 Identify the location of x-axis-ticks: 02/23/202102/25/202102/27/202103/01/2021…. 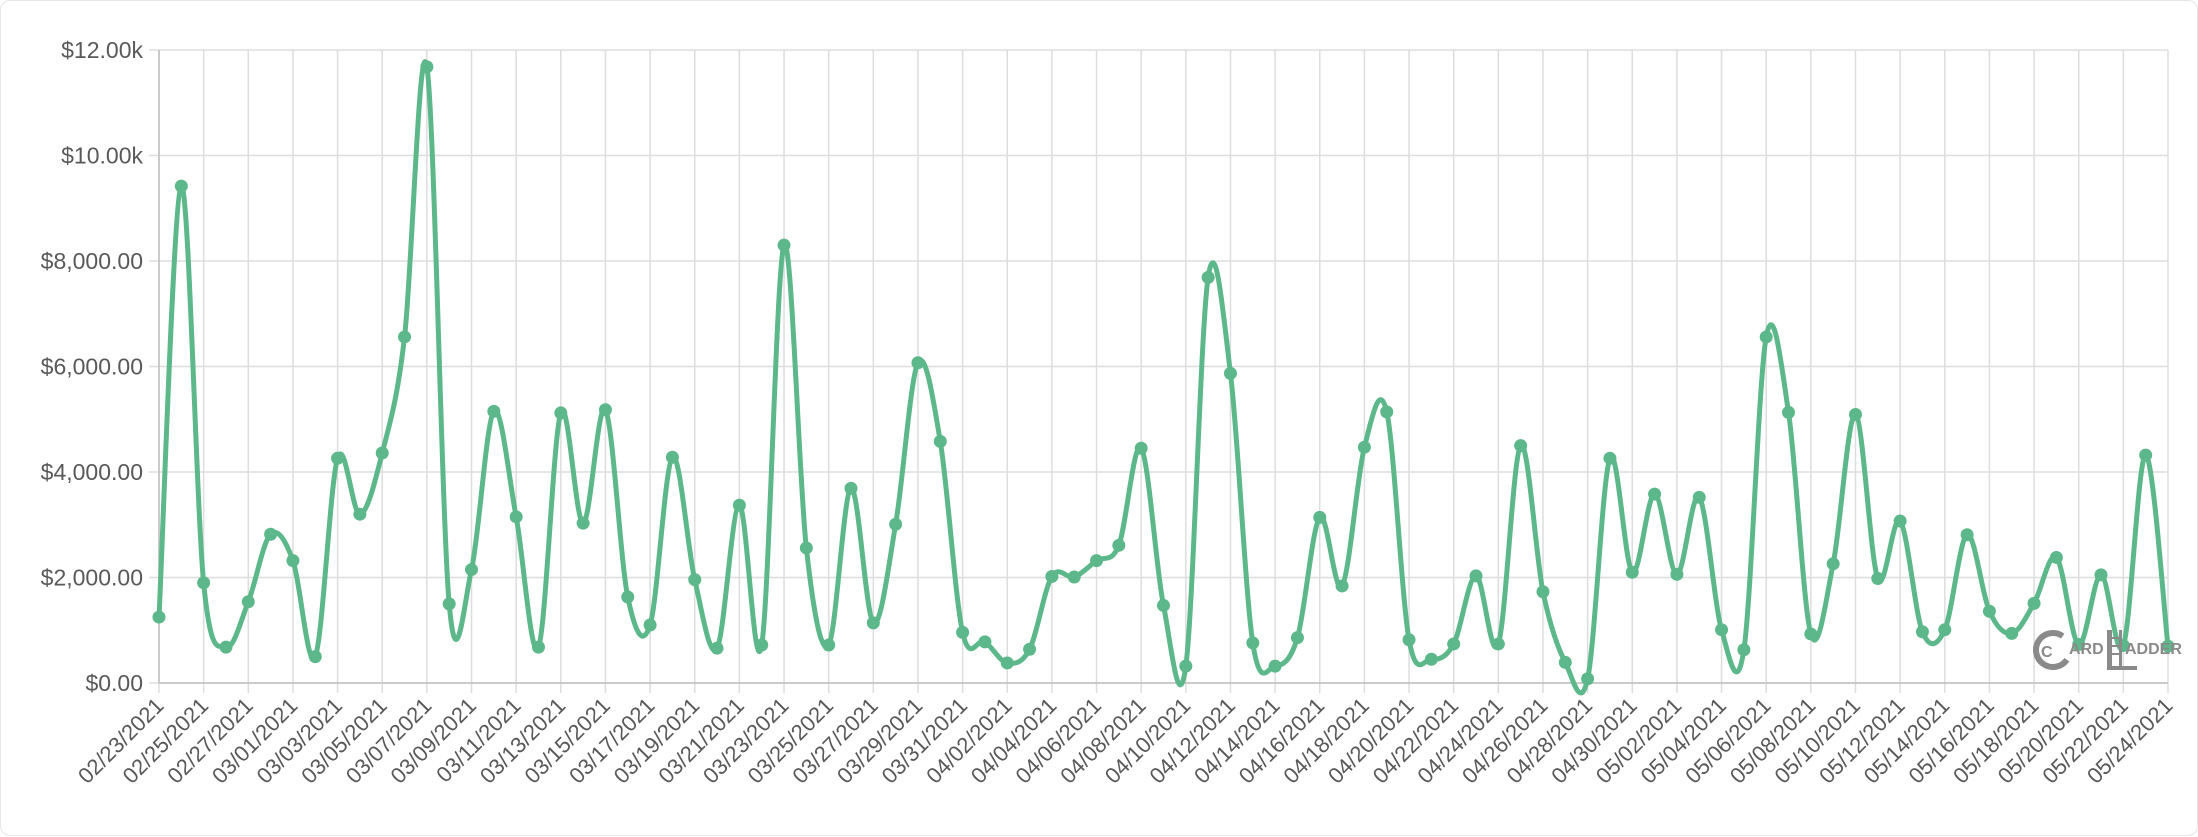
(1125, 741).